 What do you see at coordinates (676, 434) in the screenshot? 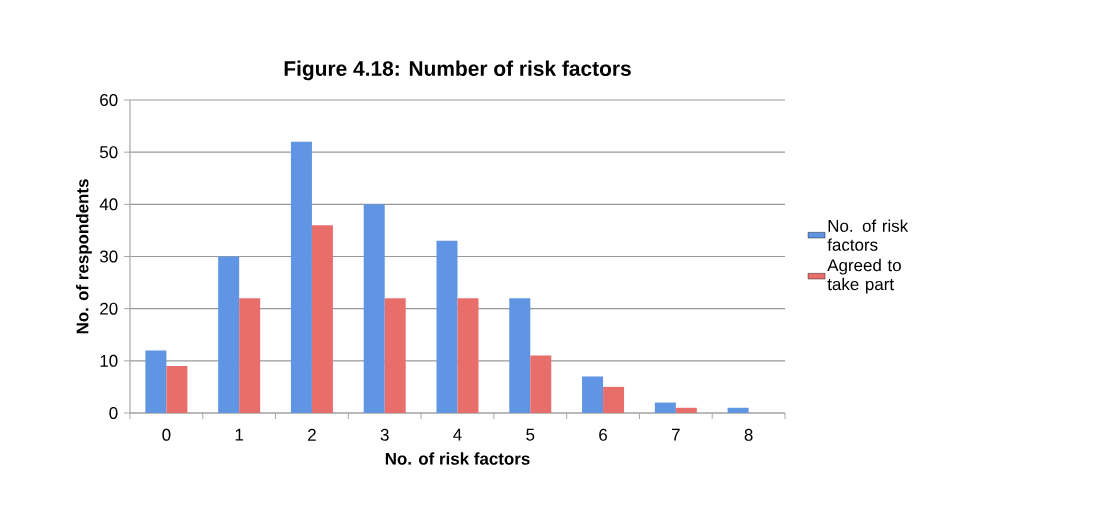
I see `x-tick-label: 7` at bounding box center [676, 434].